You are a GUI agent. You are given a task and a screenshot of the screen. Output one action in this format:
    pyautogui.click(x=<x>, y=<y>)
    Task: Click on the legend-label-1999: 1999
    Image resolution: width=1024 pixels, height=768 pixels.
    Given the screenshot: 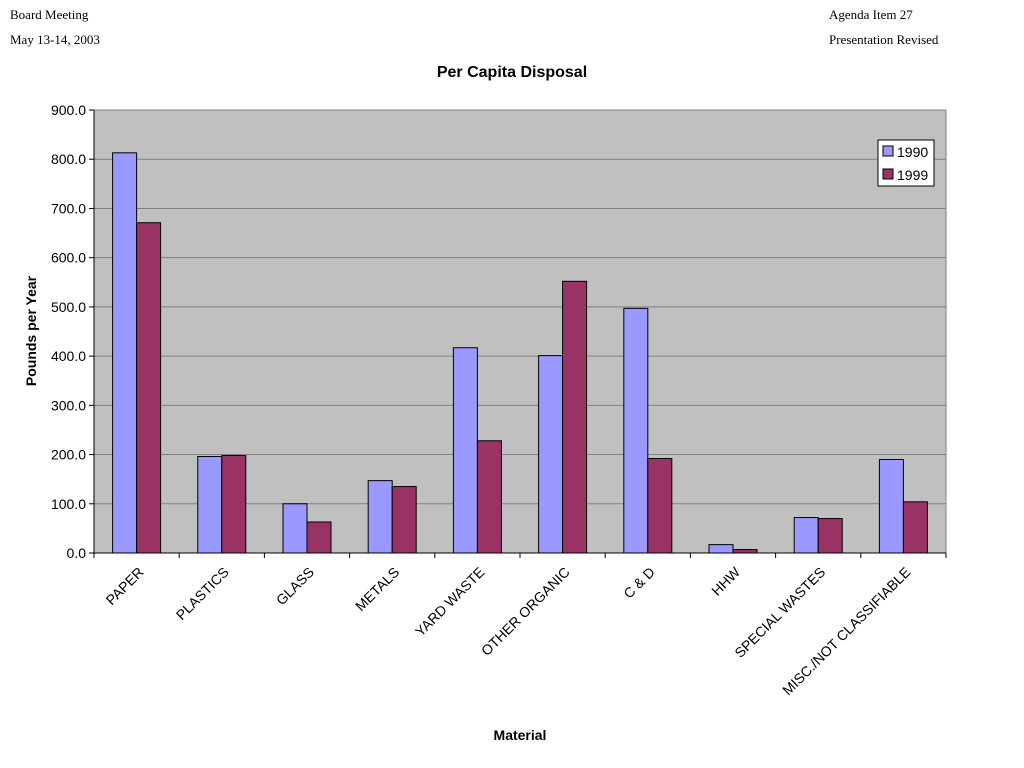 What is the action you would take?
    pyautogui.click(x=912, y=175)
    